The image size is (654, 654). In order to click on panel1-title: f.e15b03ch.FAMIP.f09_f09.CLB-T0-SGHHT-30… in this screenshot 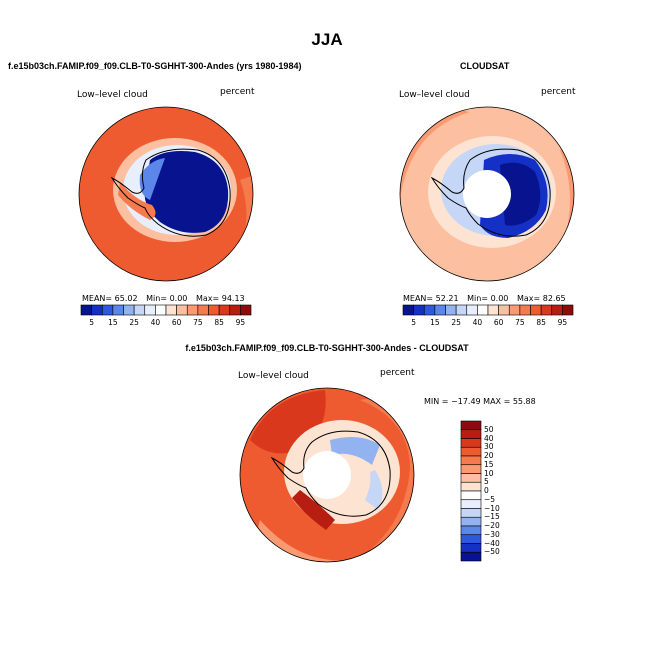, I will do `click(155, 66)`.